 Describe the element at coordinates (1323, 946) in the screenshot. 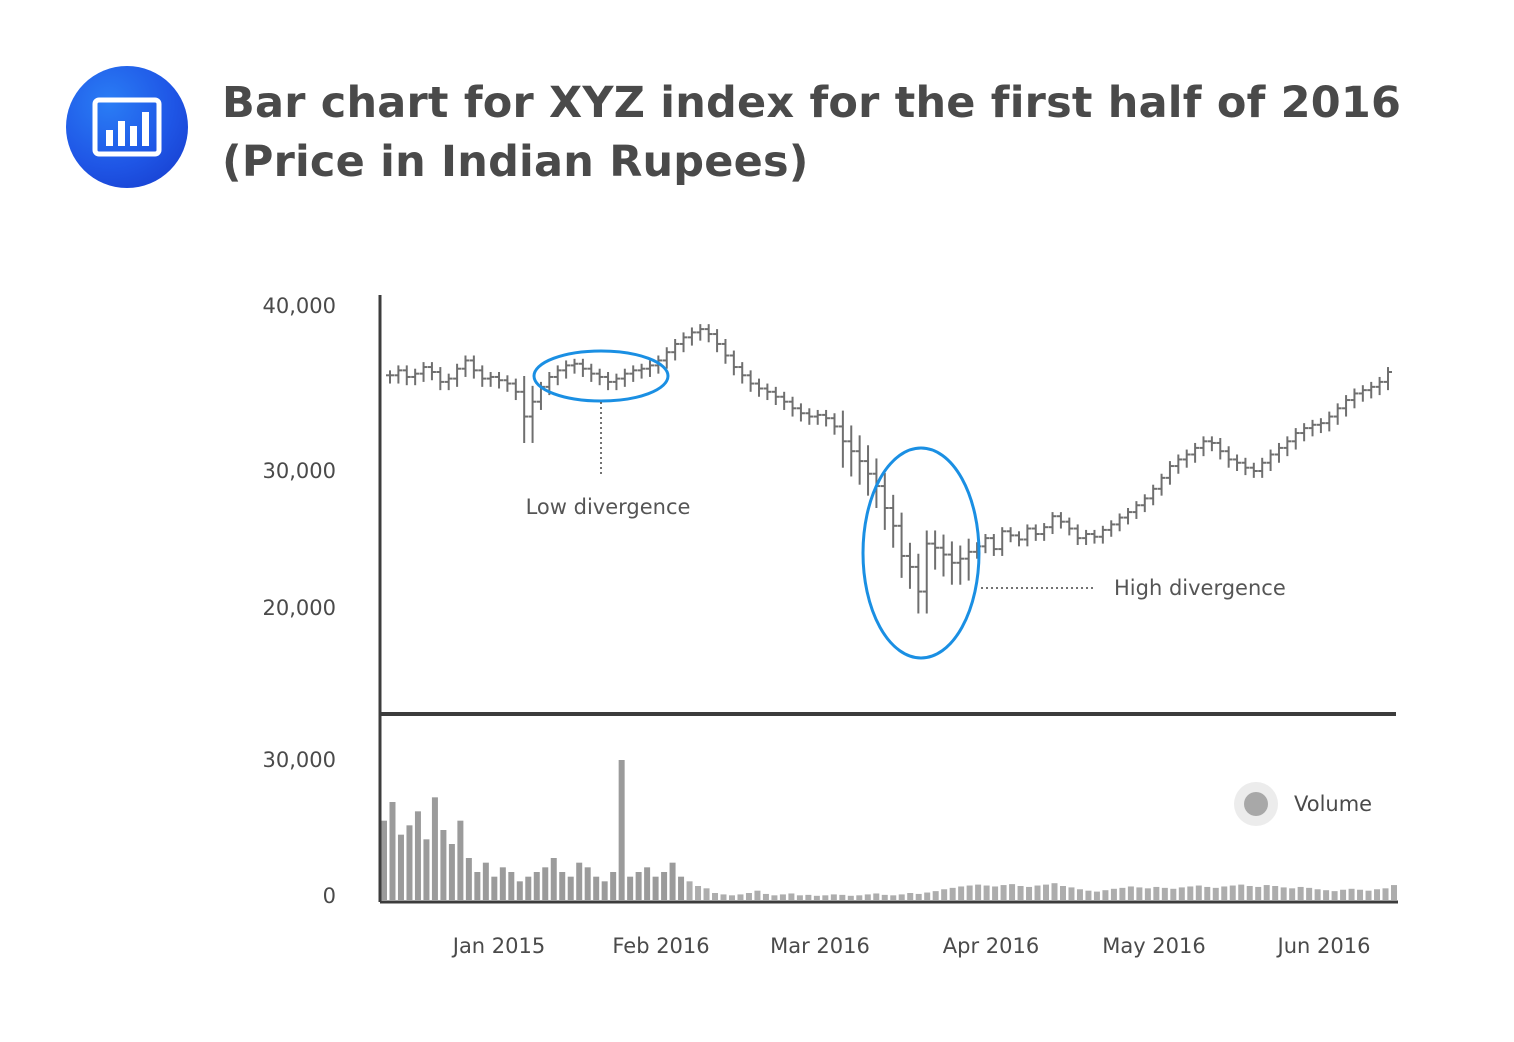

I see `x-tick-label: Jun 2016` at that location.